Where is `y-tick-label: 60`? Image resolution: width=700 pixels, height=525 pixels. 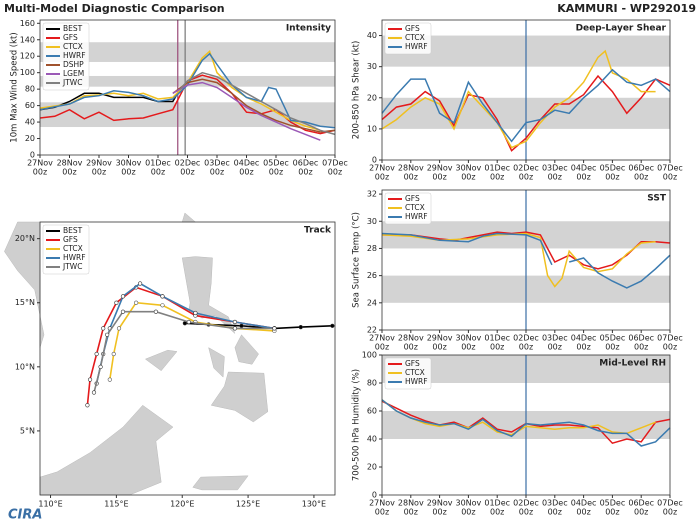
y-tick-label: 60 is located at coordinates (372, 411).